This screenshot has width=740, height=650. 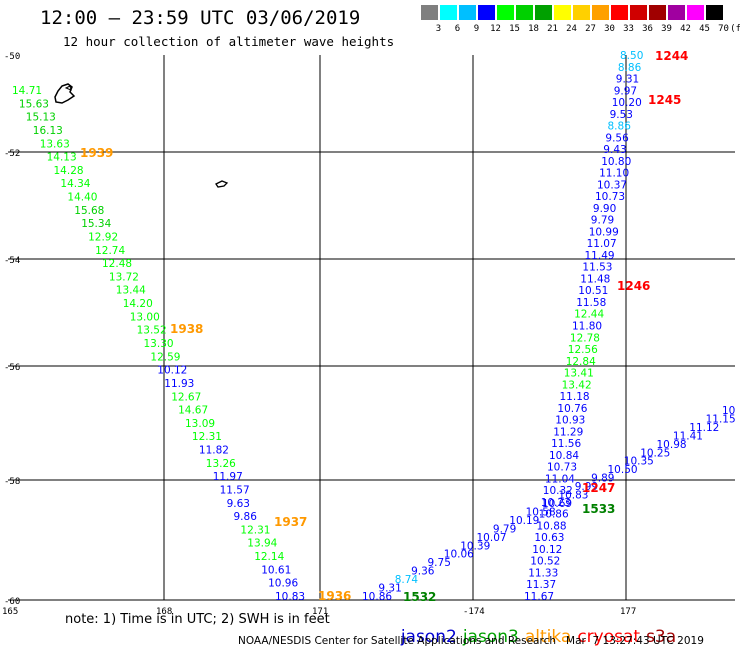 I want to click on swh-value: 9.36, so click(x=423, y=572).